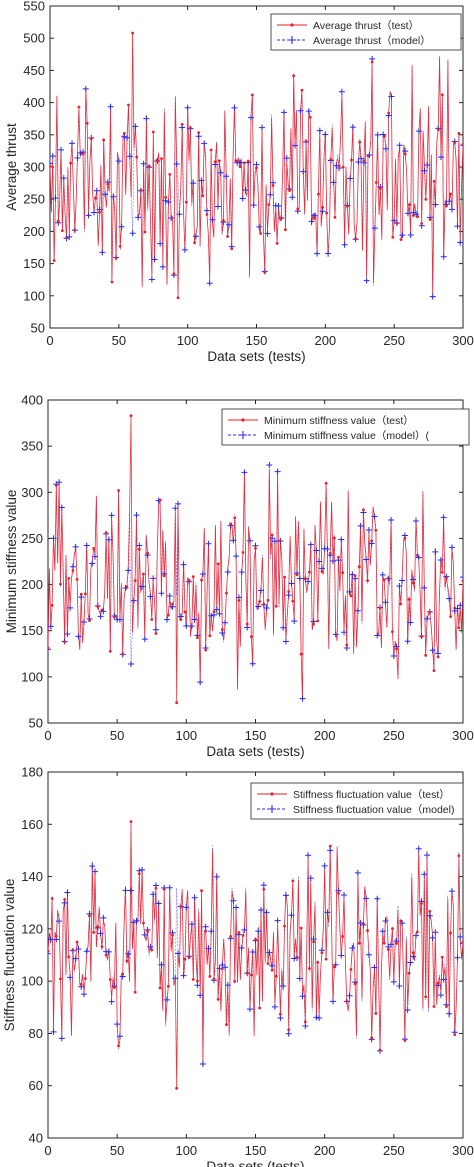  What do you see at coordinates (47, 1150) in the screenshot?
I see `x-tick-label: 0` at bounding box center [47, 1150].